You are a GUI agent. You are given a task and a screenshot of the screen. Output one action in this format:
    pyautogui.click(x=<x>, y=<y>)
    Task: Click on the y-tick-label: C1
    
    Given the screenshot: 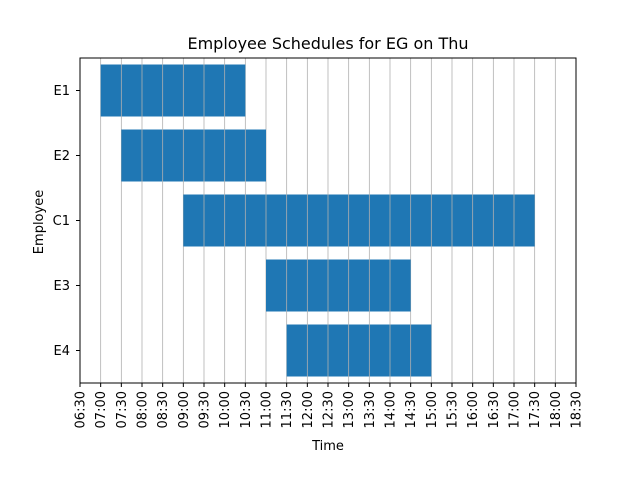 What is the action you would take?
    pyautogui.click(x=61, y=221)
    